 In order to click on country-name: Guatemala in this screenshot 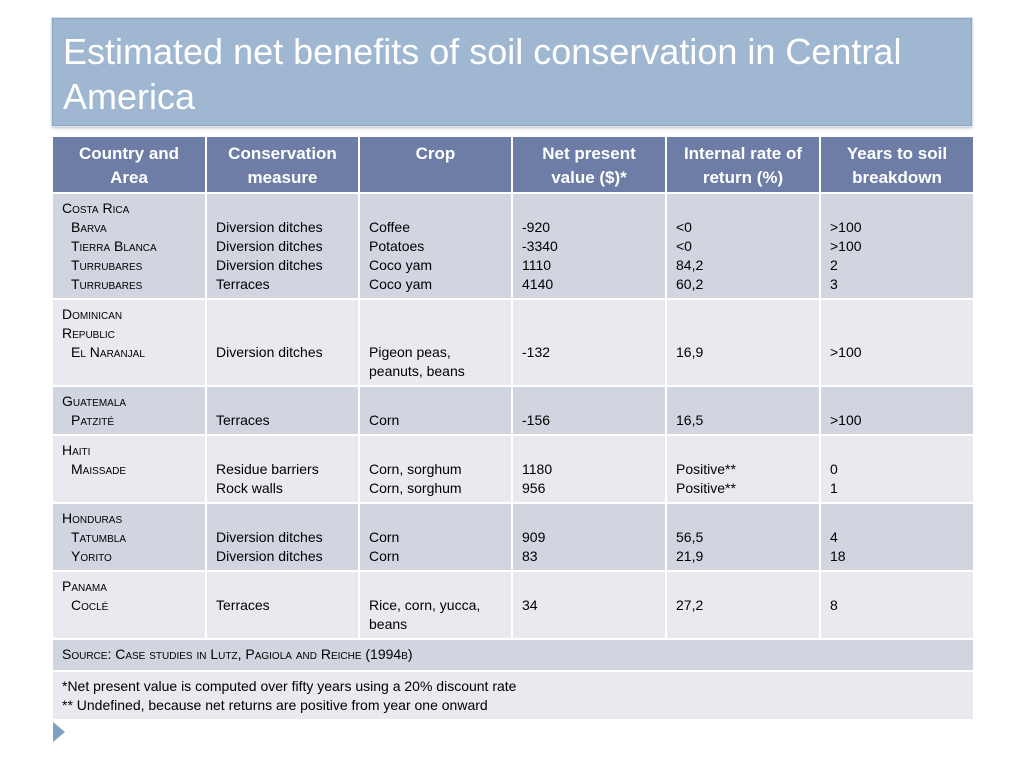, I will do `click(94, 401)`.